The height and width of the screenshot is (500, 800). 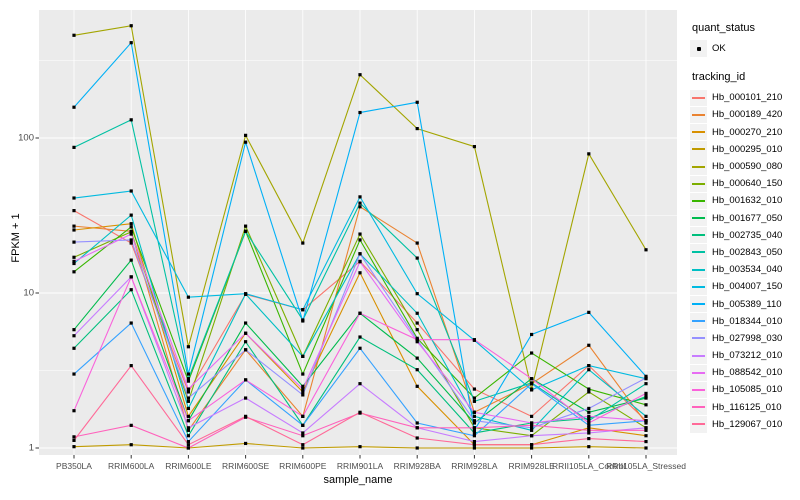 What do you see at coordinates (744, 355) in the screenshot?
I see `legend-item-Hb_073212_010: Hb_073212_010` at bounding box center [744, 355].